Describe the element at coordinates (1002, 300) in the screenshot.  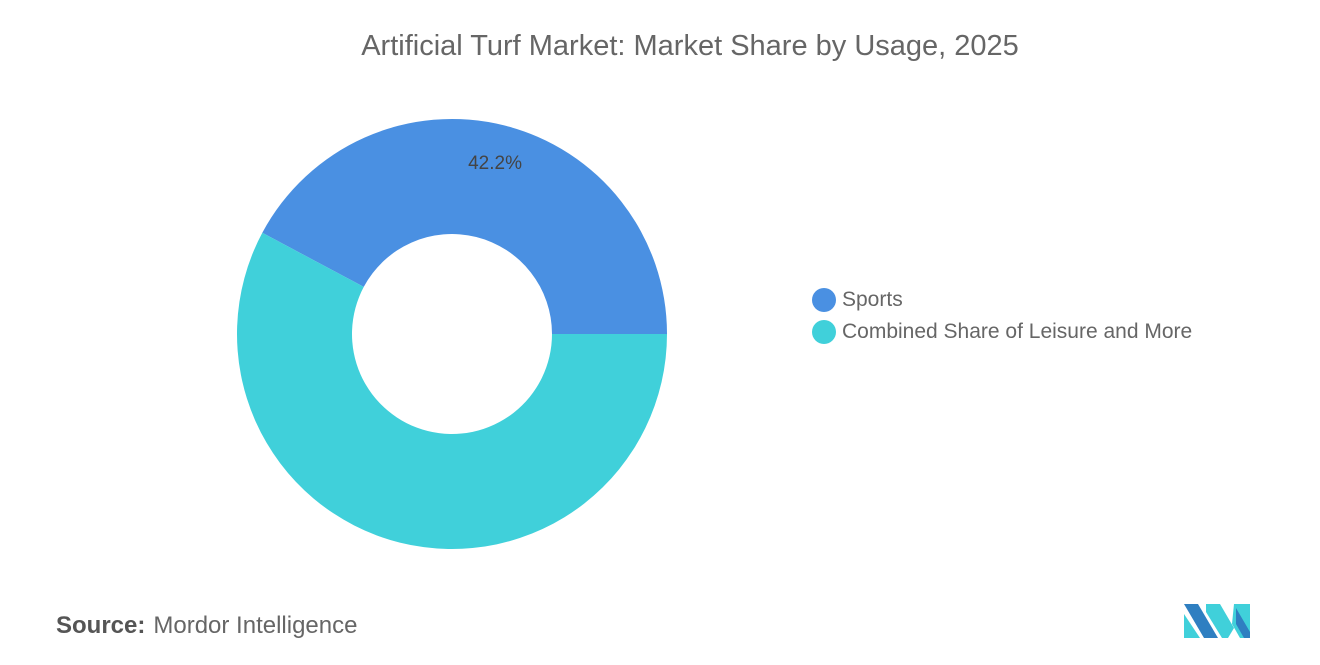
I see `legend-item-sports: Sports` at that location.